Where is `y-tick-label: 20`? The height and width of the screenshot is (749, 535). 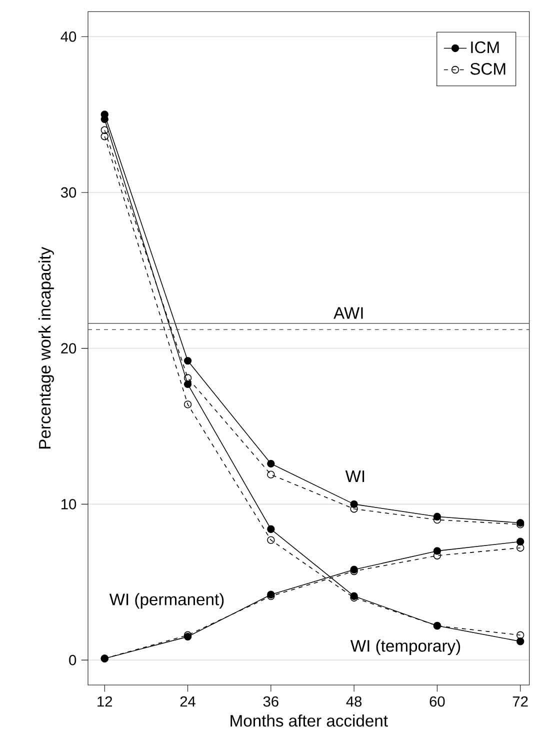 y-tick-label: 20 is located at coordinates (68, 348).